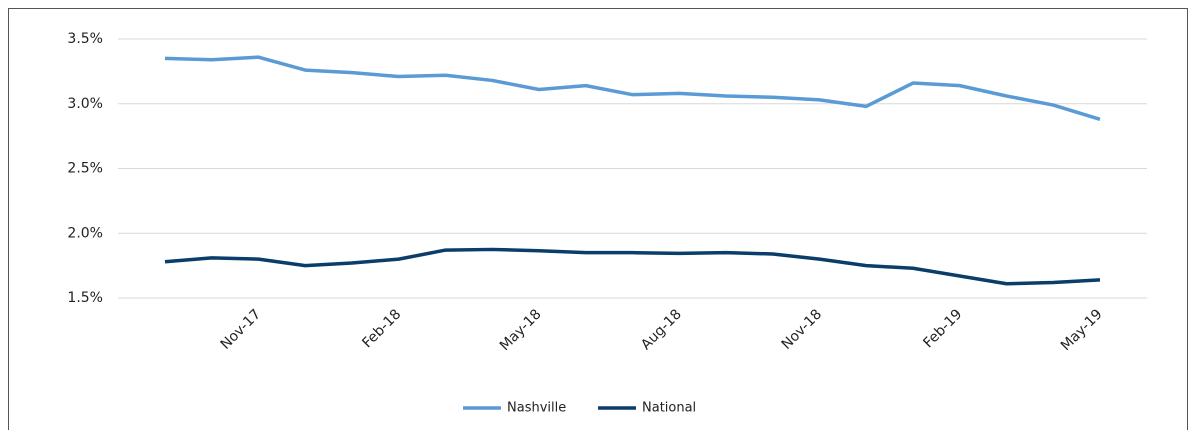 This screenshot has width=1196, height=434. What do you see at coordinates (661, 329) in the screenshot?
I see `x-tick-label: Aug-18` at bounding box center [661, 329].